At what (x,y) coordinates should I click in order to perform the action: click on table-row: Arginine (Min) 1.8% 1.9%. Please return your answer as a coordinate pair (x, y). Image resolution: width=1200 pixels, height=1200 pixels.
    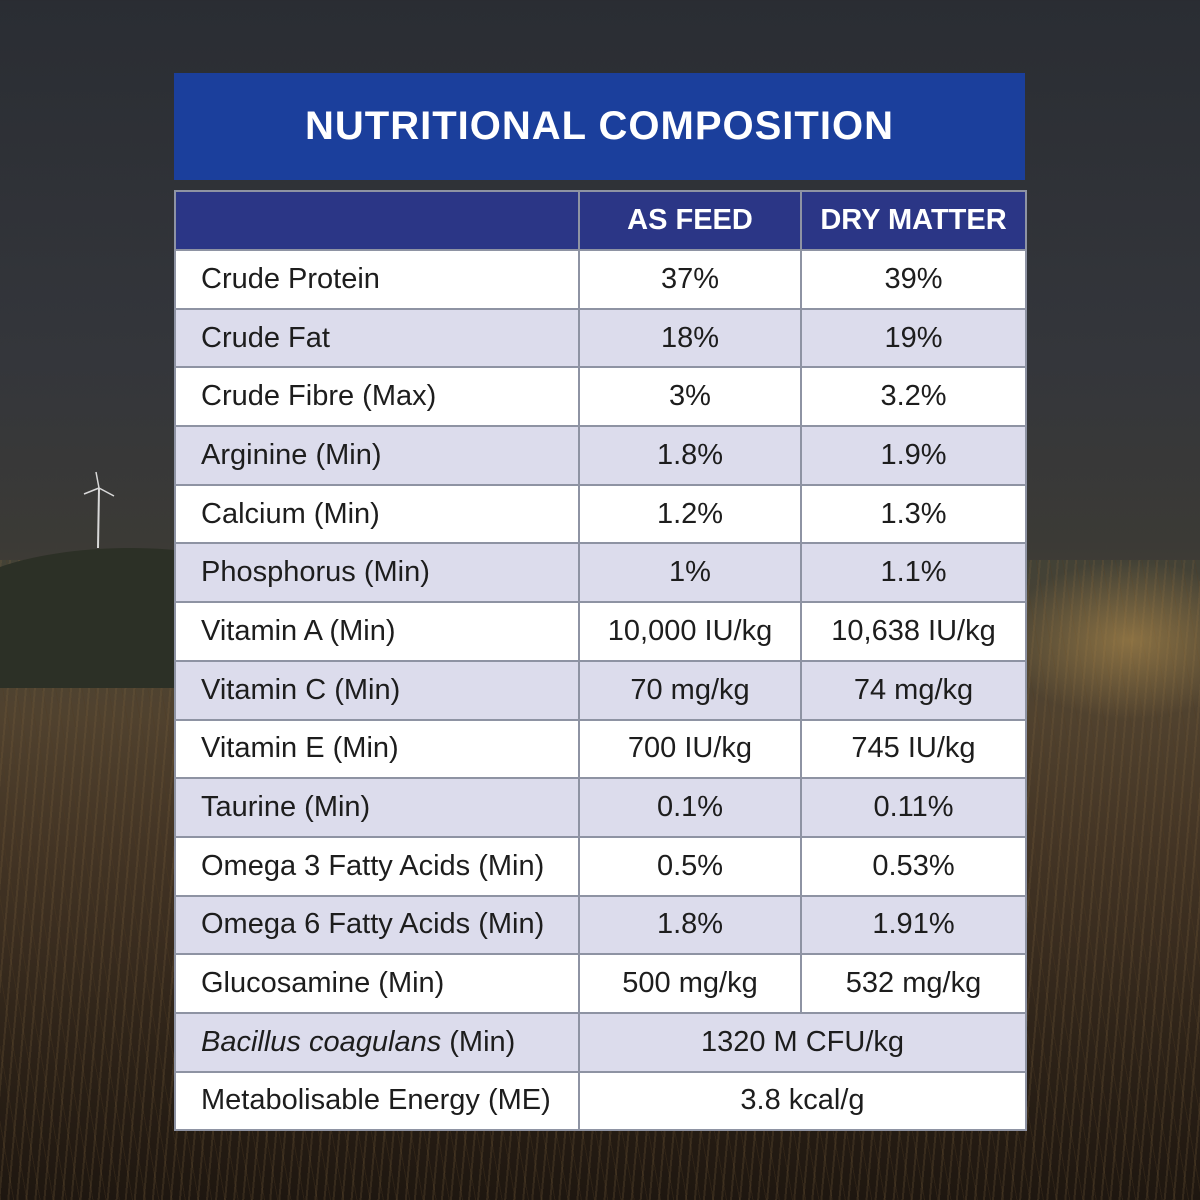
    Looking at the image, I should click on (600, 455).